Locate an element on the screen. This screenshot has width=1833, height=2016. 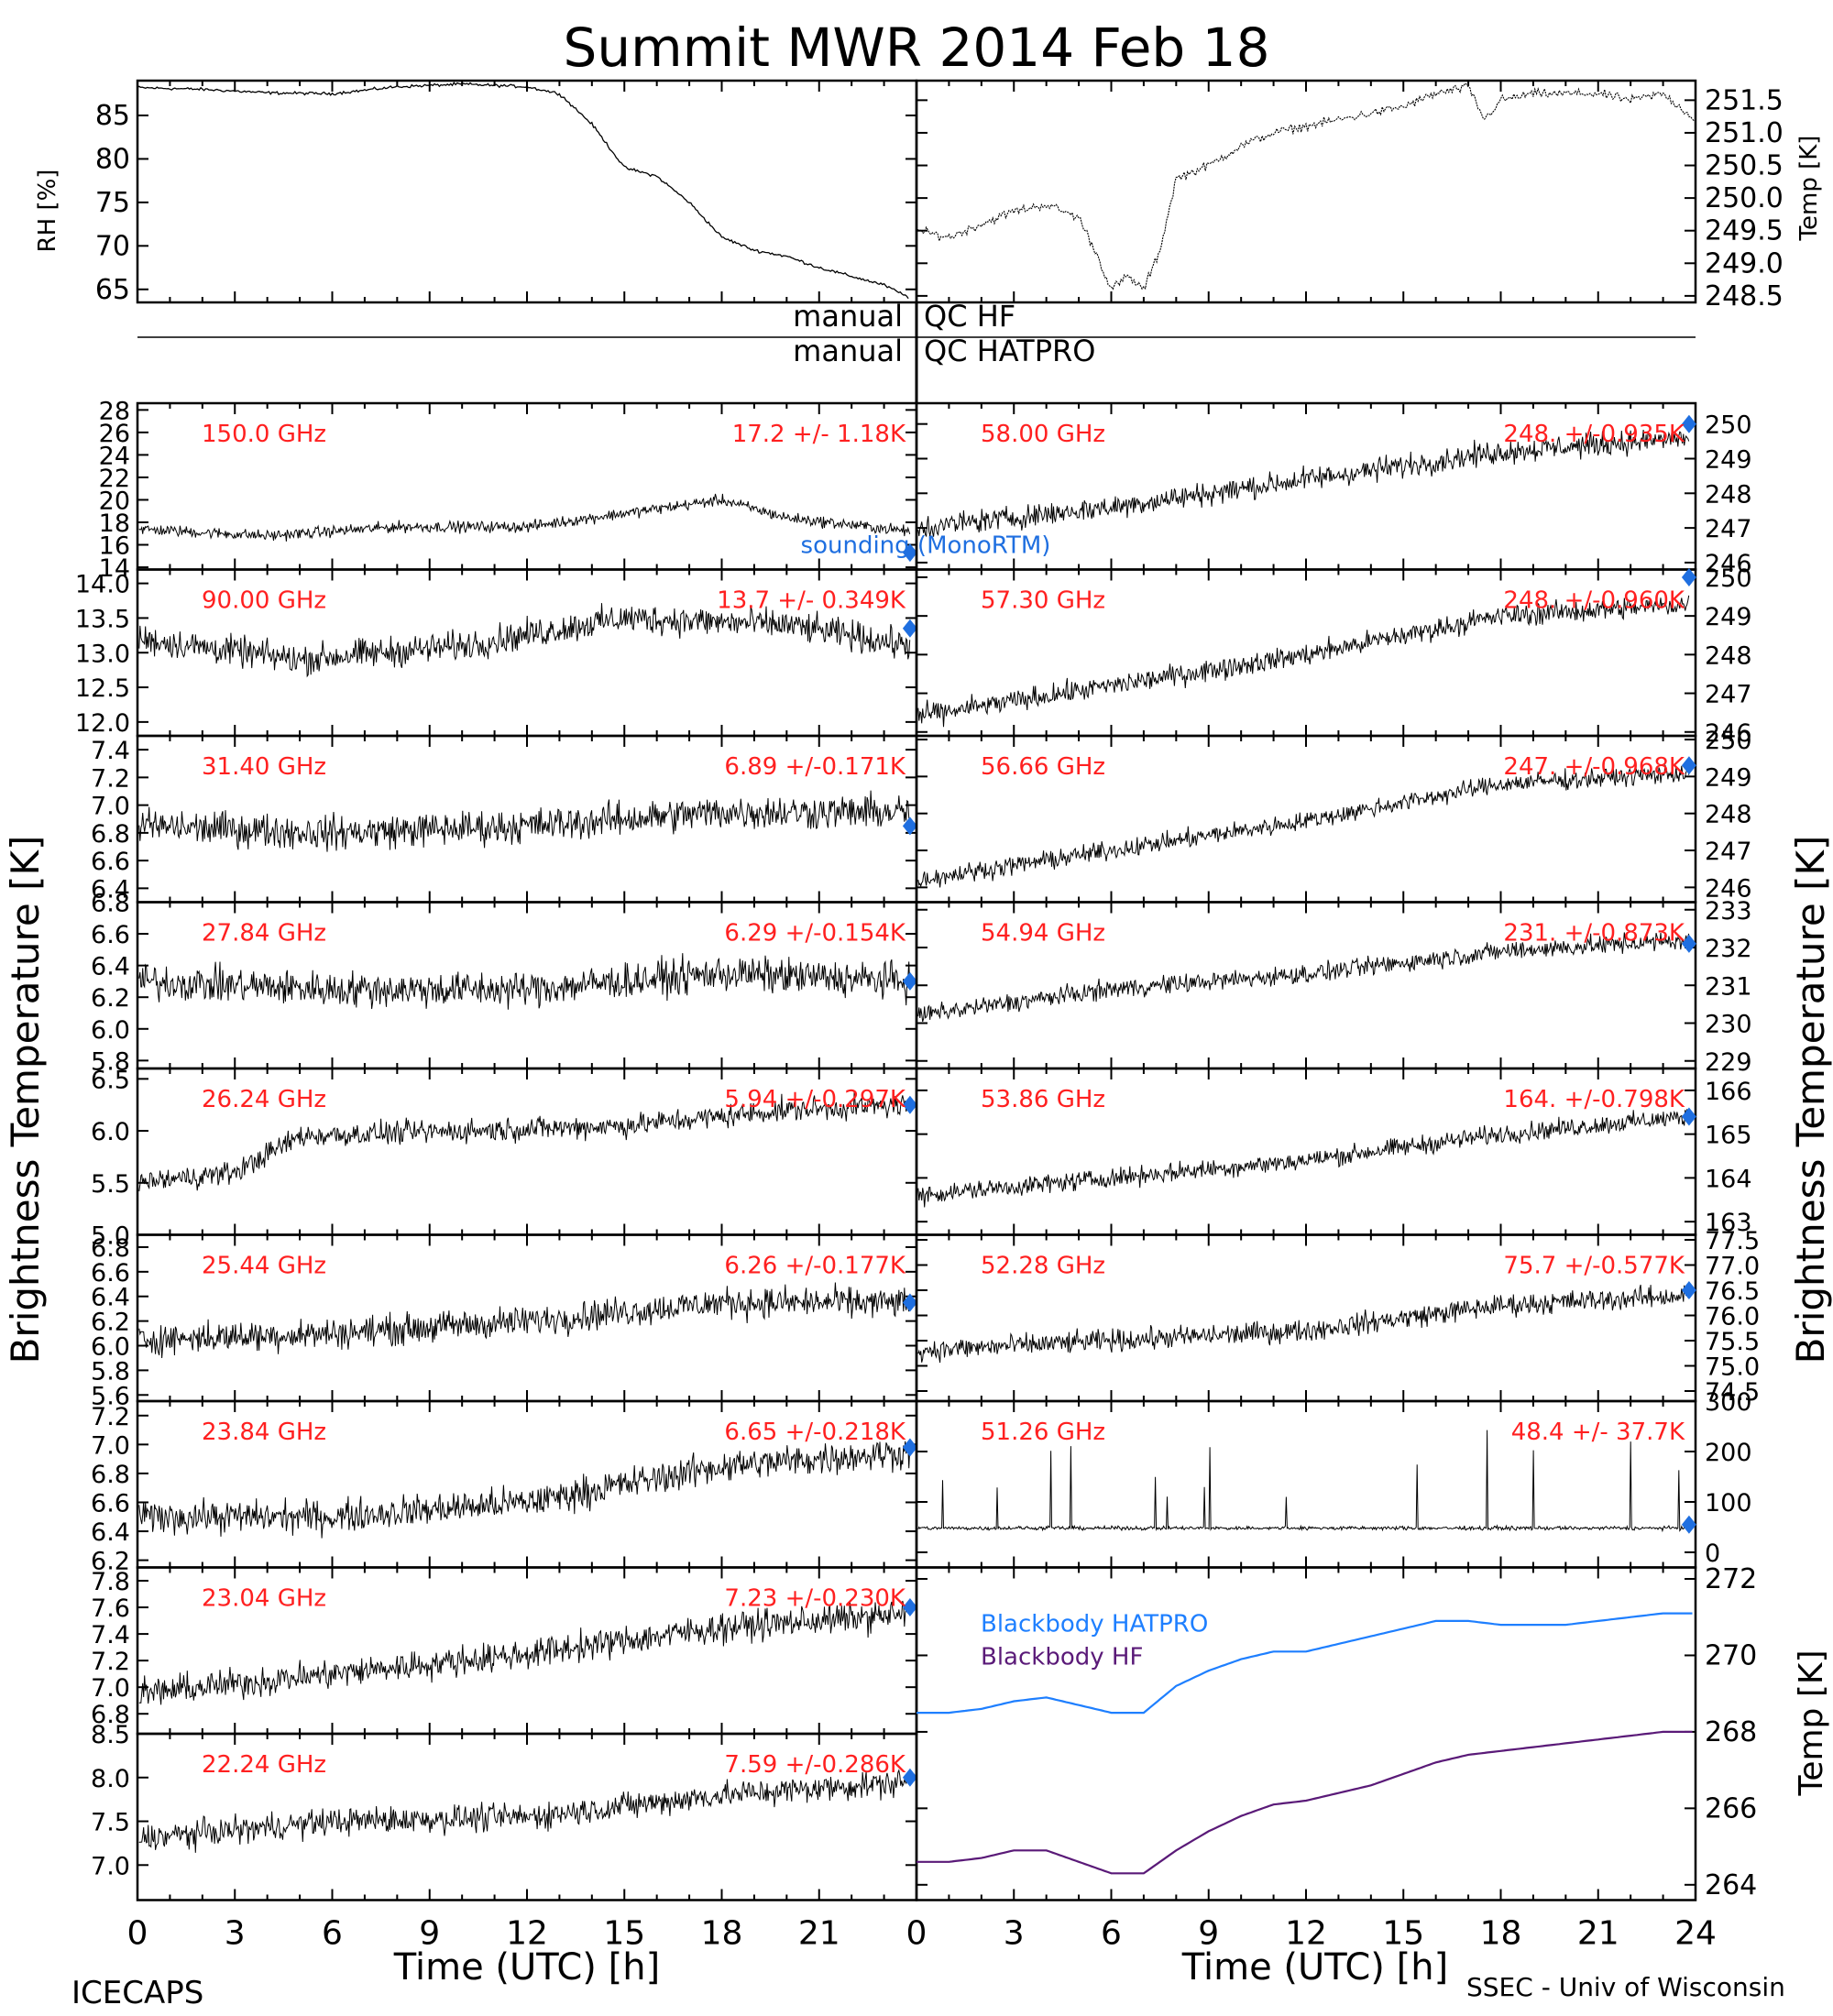
right-ylabel: Brightness Temperature [K] is located at coordinates (1810, 1100).